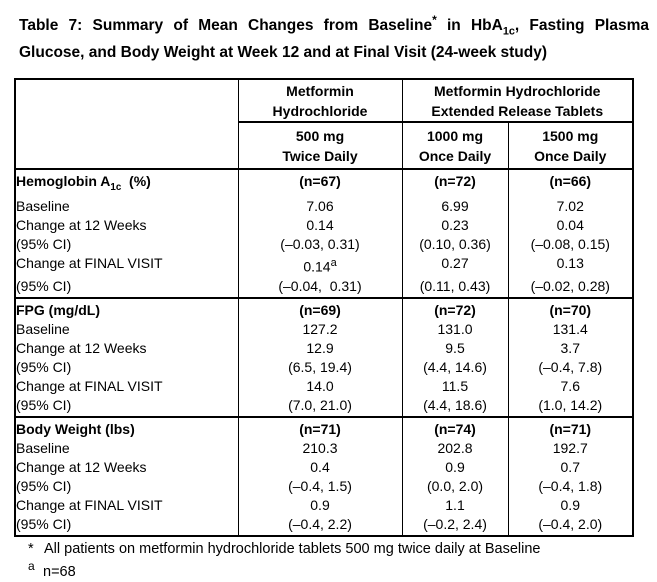 The width and height of the screenshot is (657, 582). Describe the element at coordinates (582, 26) in the screenshot. I see `text-part: , Fasting Plasma` at that location.